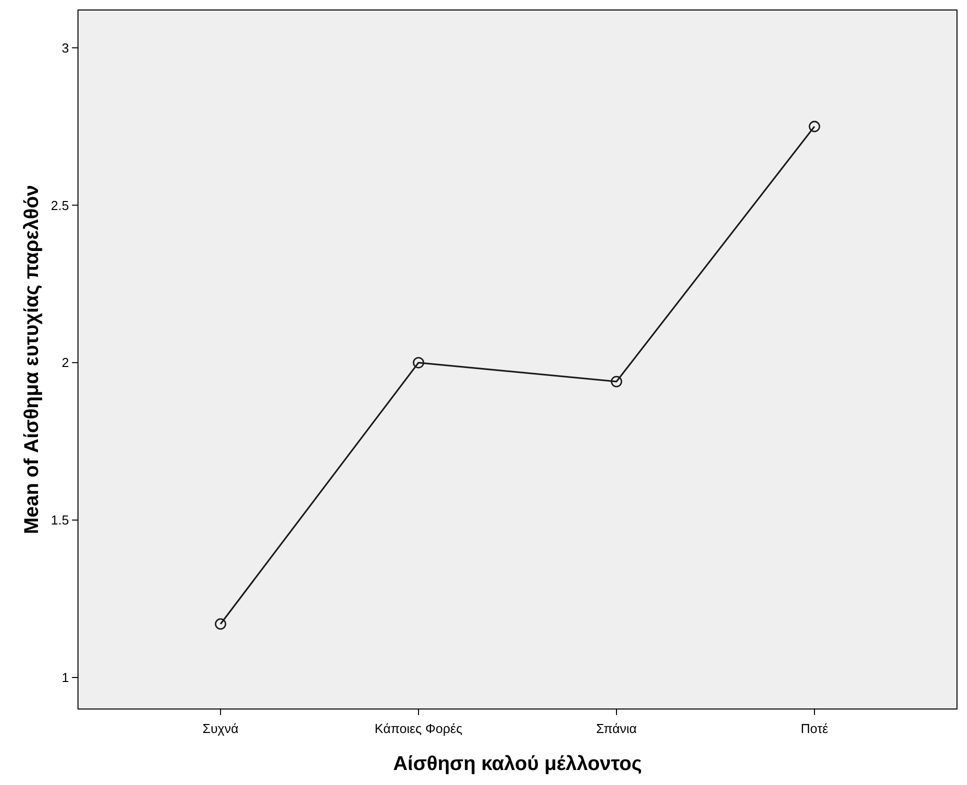 Image resolution: width=967 pixels, height=785 pixels. What do you see at coordinates (617, 728) in the screenshot?
I see `x-tick-label: Σπάνια` at bounding box center [617, 728].